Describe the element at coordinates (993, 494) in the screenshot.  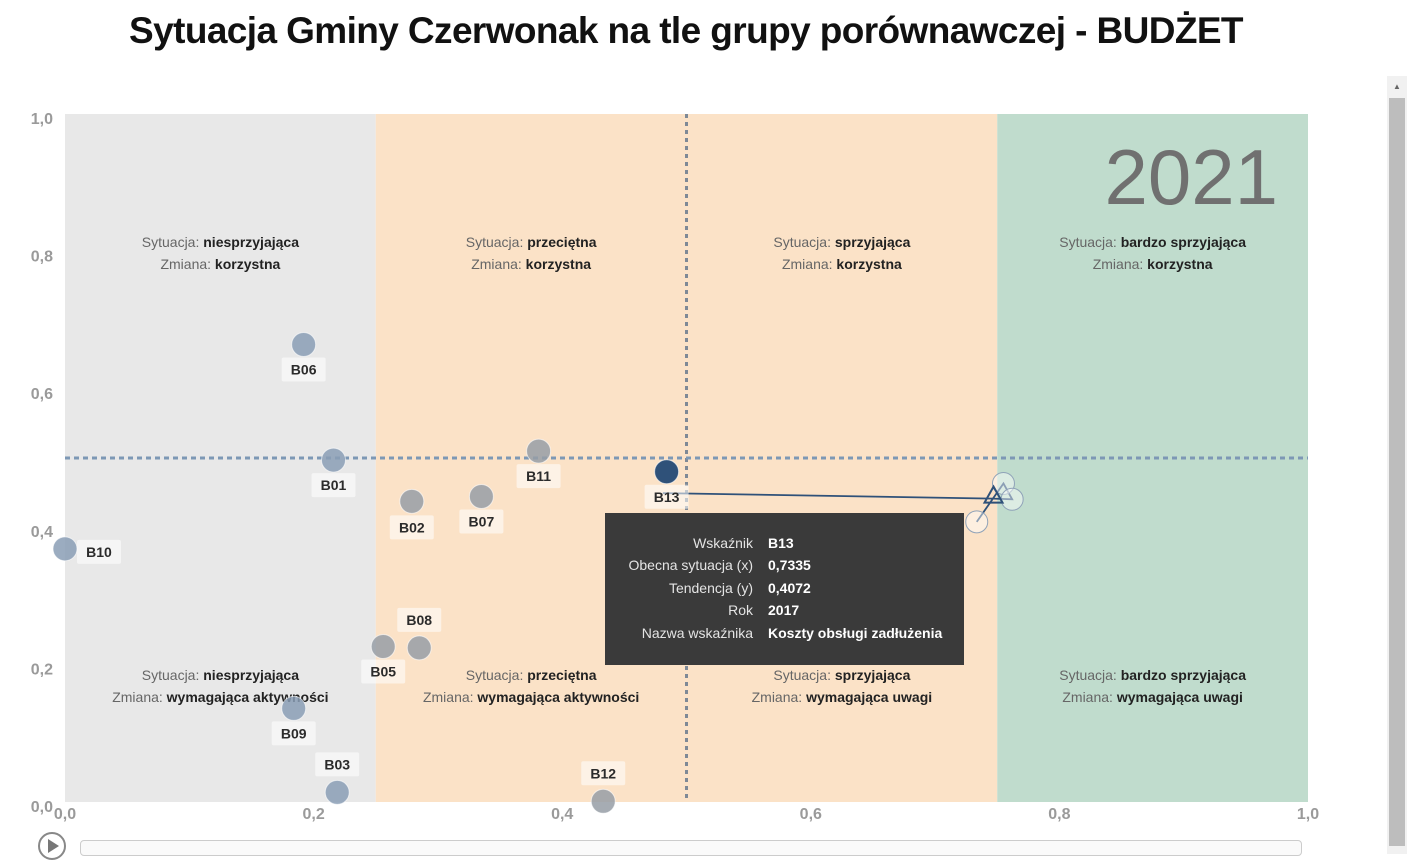
I see `trail-arrow-icon` at that location.